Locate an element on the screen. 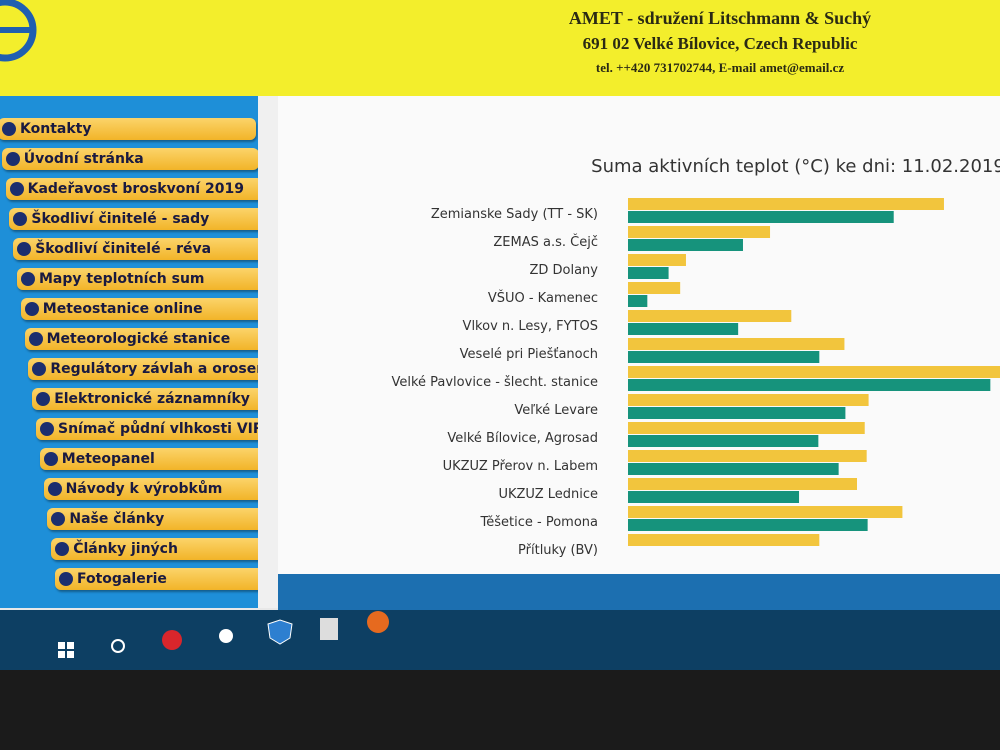 The height and width of the screenshot is (750, 1000). menu-item: Návody k výrobkům is located at coordinates (160, 489).